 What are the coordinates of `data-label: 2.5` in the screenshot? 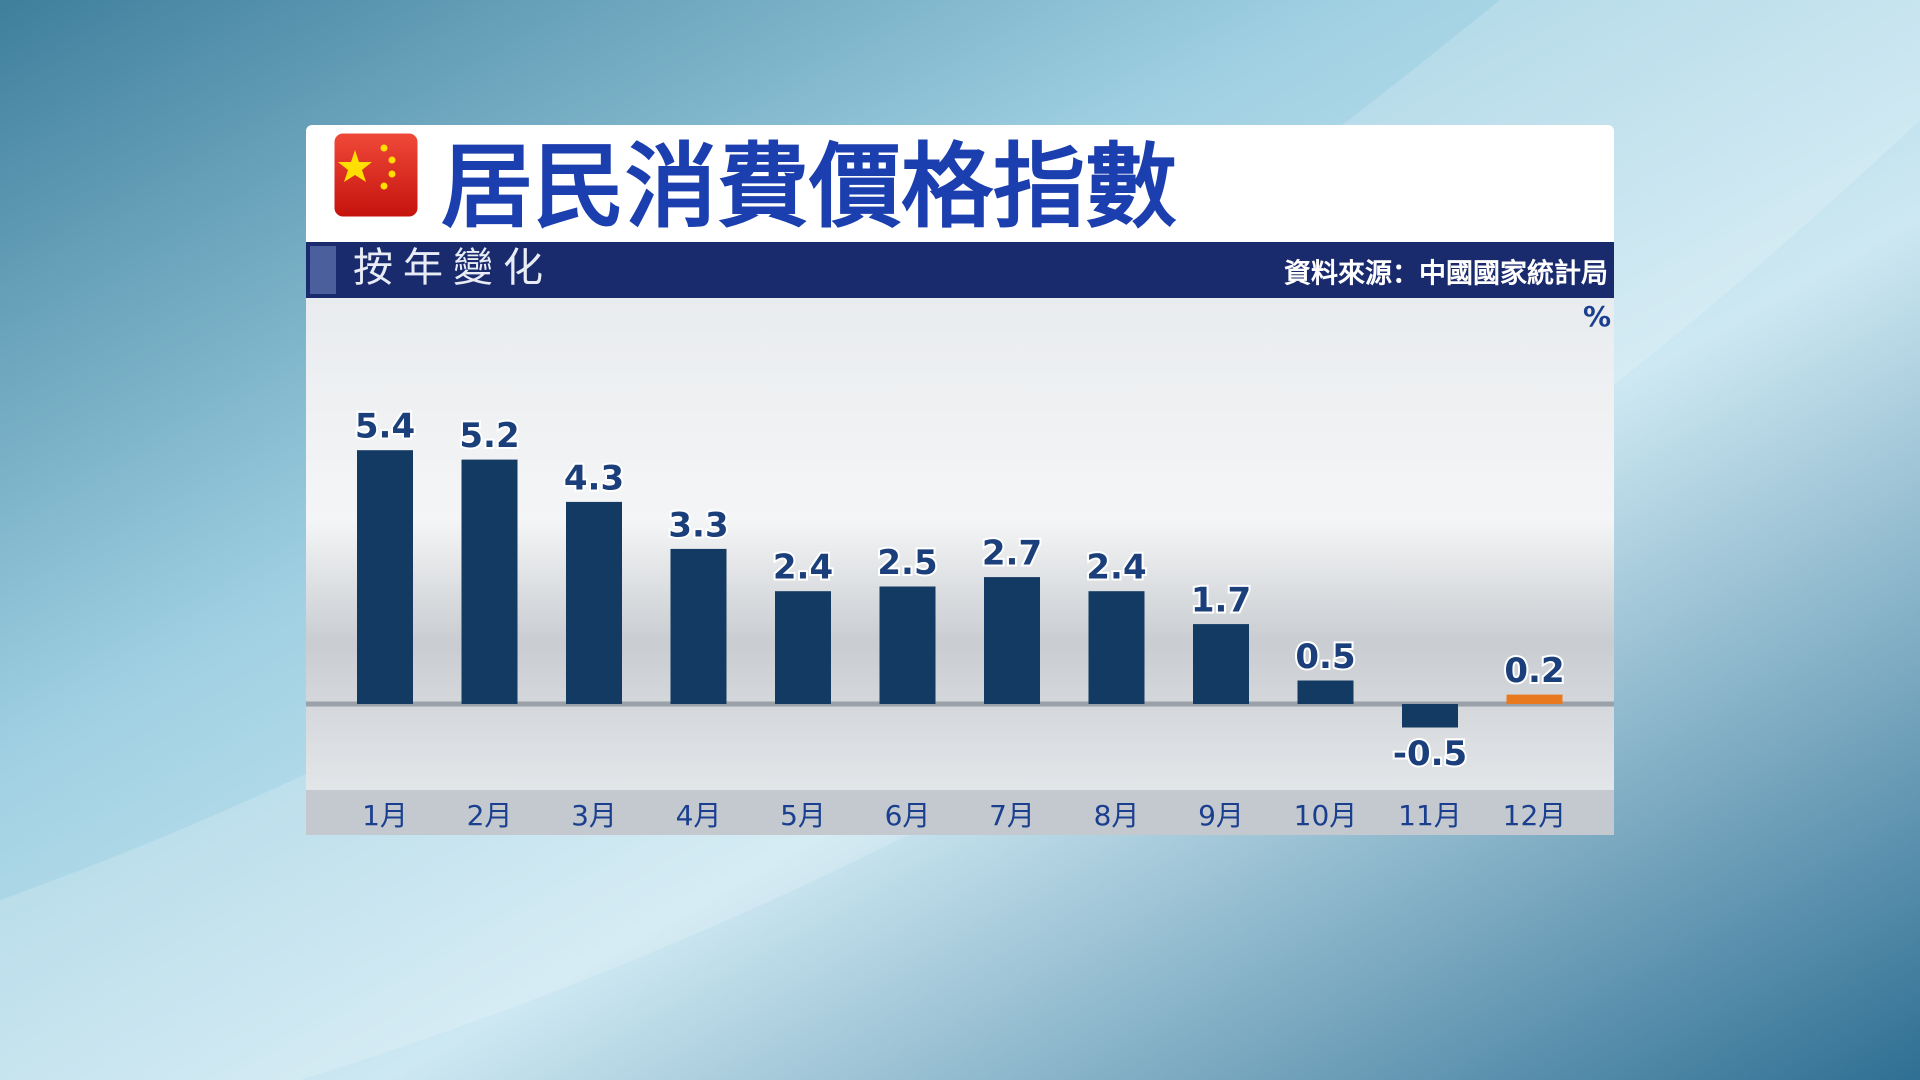 It's located at (907, 563).